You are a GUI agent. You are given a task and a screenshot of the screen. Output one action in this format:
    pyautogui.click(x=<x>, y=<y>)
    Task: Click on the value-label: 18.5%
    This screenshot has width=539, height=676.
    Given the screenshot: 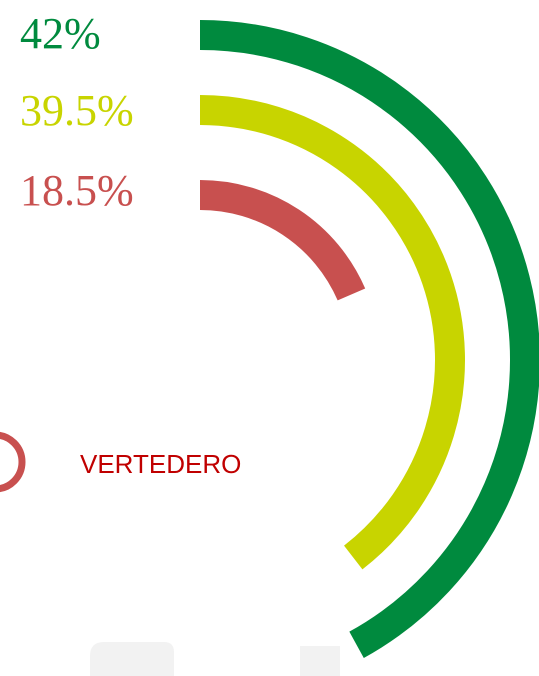 What is the action you would take?
    pyautogui.click(x=77, y=190)
    